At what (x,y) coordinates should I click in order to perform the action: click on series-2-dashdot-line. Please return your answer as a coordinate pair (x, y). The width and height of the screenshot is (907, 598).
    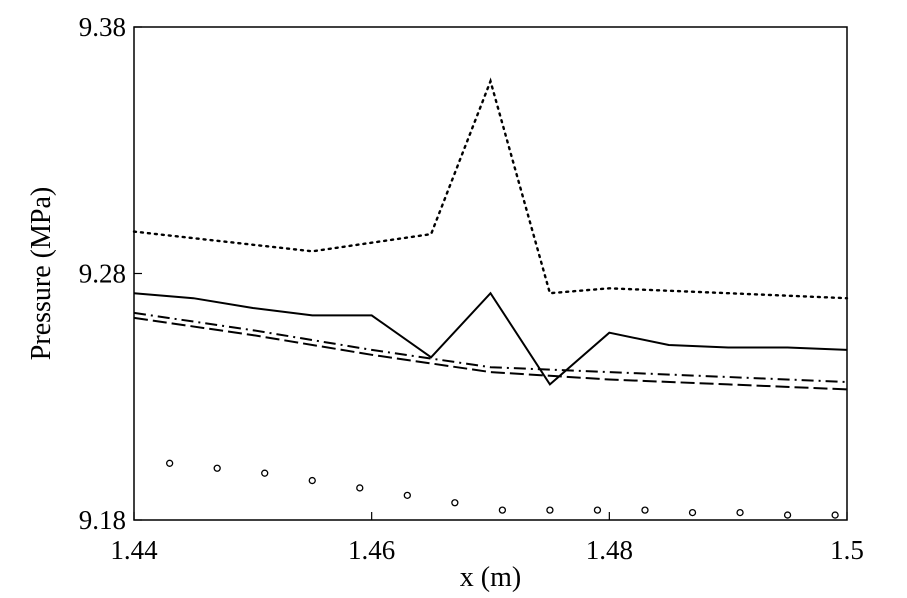
    Looking at the image, I should click on (490, 347).